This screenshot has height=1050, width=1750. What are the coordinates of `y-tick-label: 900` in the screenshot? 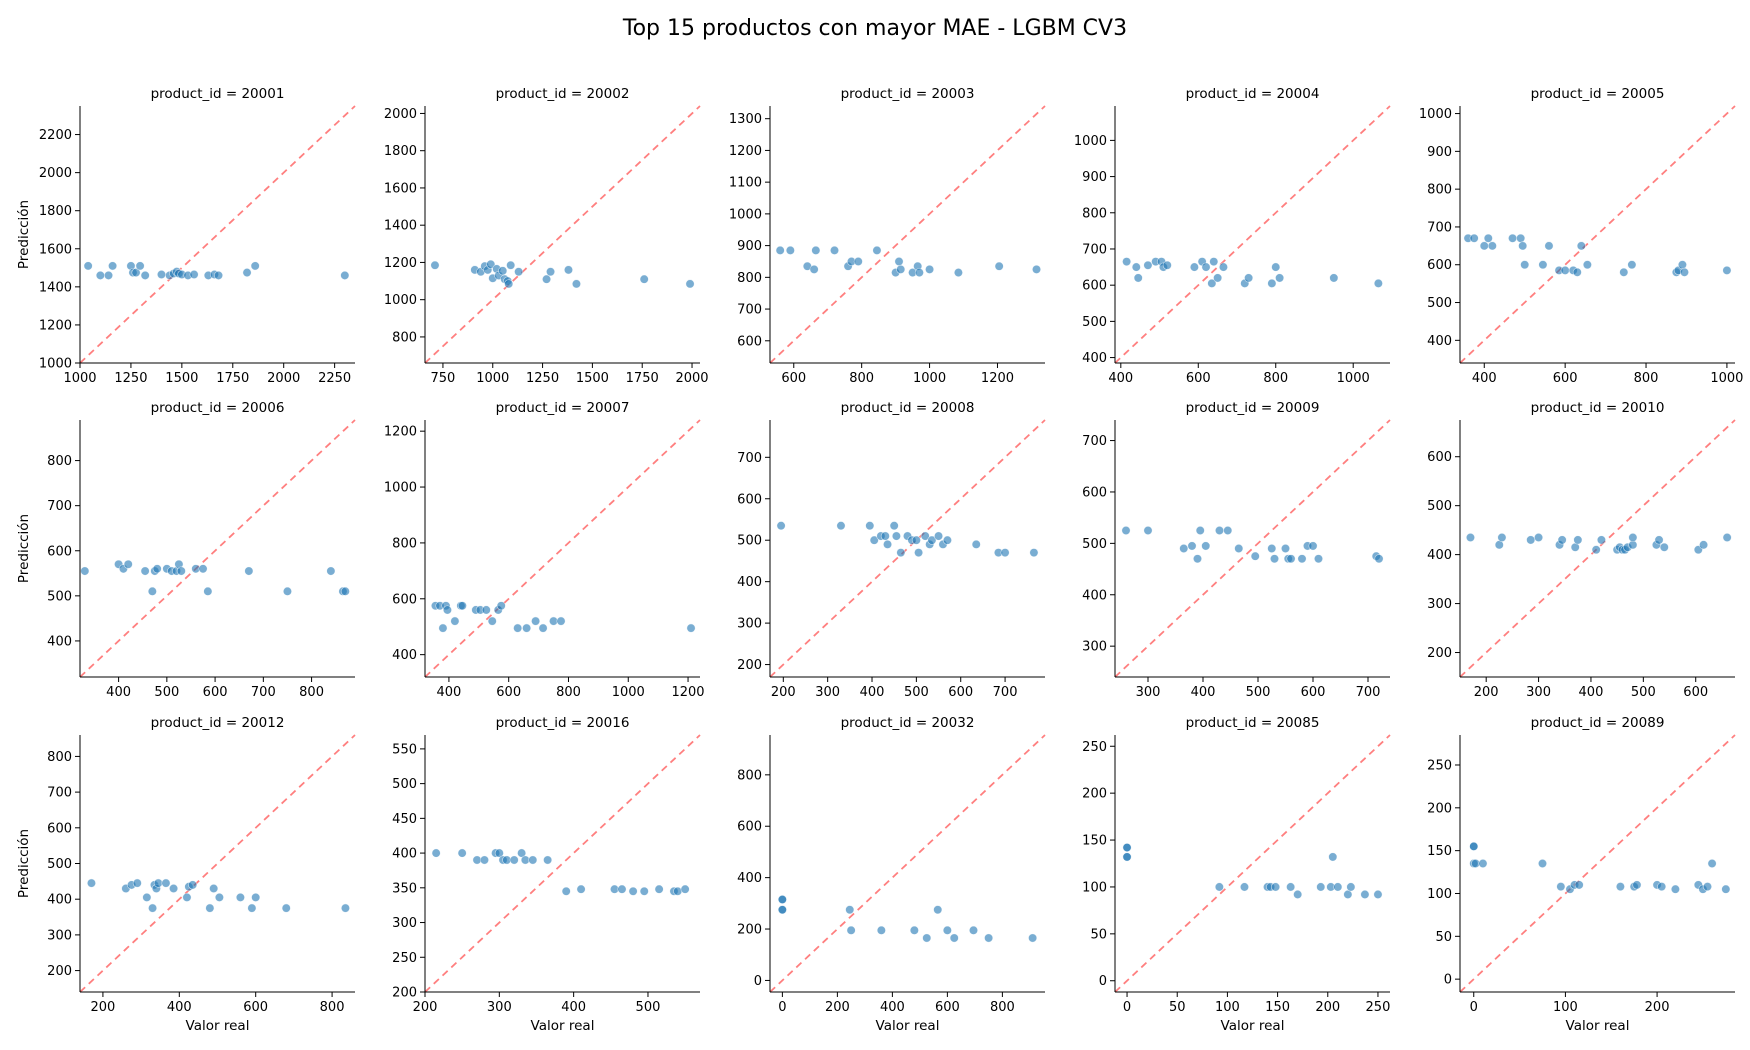 It's located at (1094, 177).